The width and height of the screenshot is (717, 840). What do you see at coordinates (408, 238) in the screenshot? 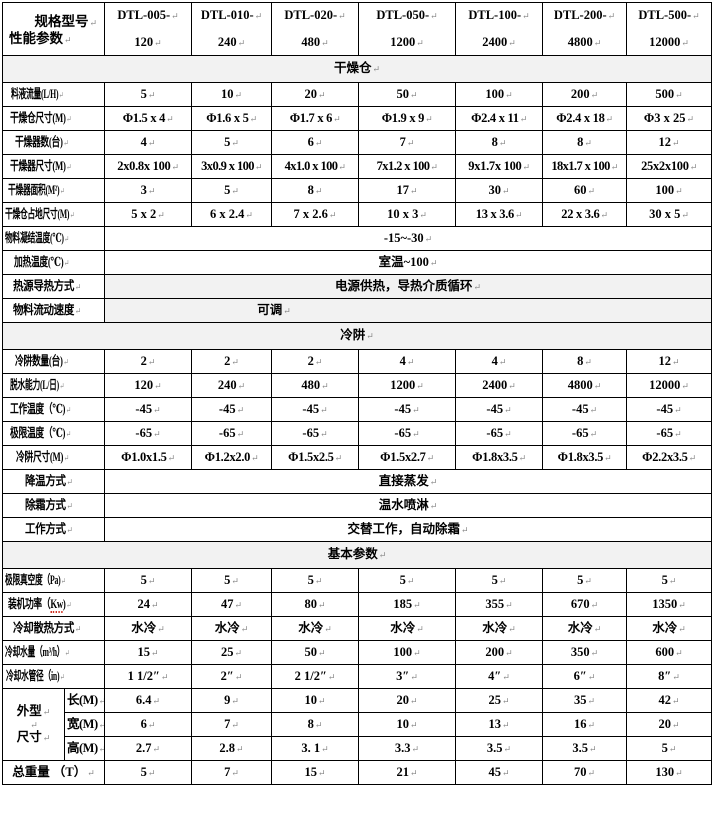
I see `merged-value-cell: -15~-30↵` at bounding box center [408, 238].